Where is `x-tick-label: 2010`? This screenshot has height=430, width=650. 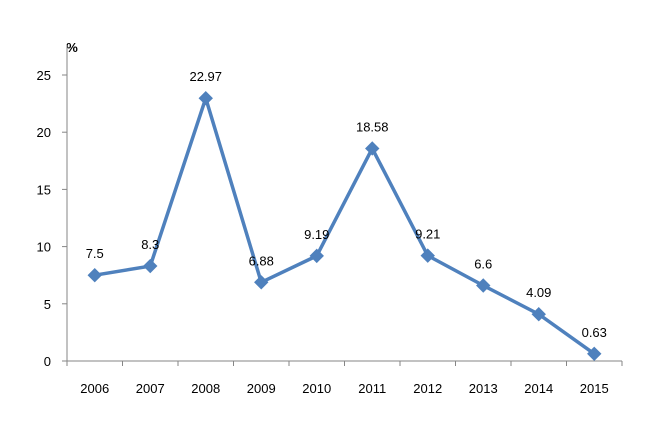 x-tick-label: 2010 is located at coordinates (316, 388).